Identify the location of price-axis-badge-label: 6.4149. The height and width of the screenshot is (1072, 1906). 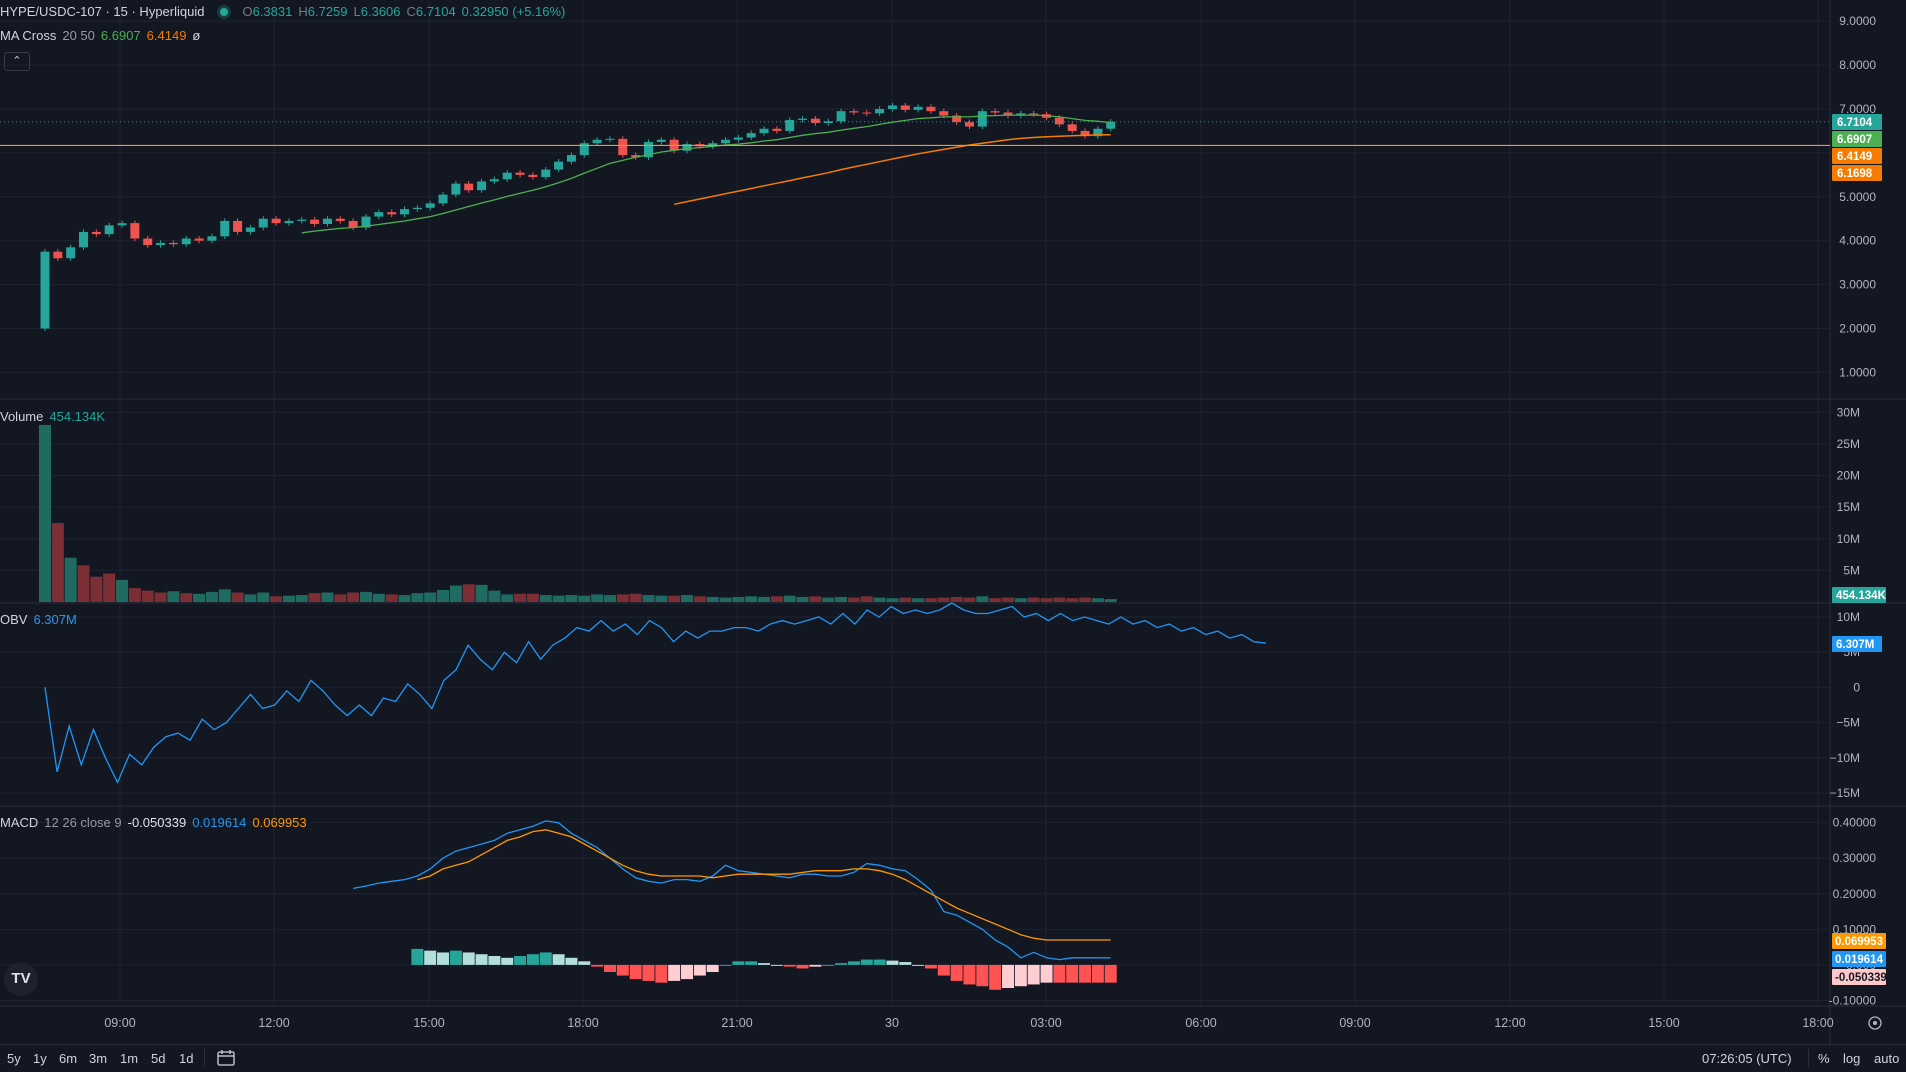
(1854, 157).